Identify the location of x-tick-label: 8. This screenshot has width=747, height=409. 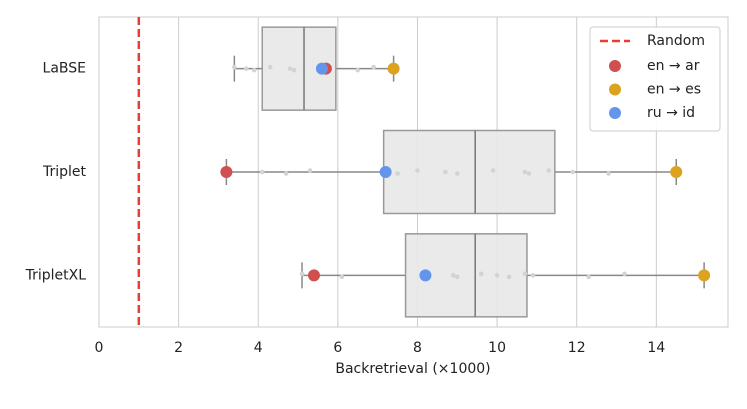
(417, 348).